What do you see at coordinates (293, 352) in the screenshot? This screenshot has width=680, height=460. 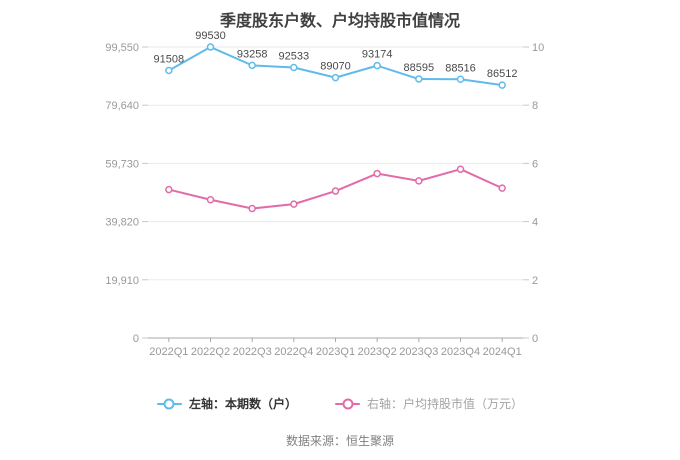 I see `x-axis-tick-label: 2022Q4` at bounding box center [293, 352].